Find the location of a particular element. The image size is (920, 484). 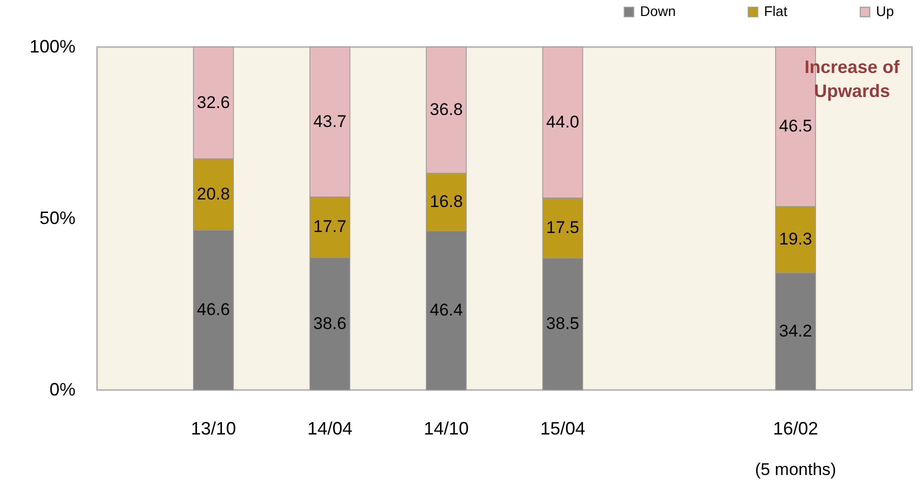

data-label: 46.5 is located at coordinates (795, 126).